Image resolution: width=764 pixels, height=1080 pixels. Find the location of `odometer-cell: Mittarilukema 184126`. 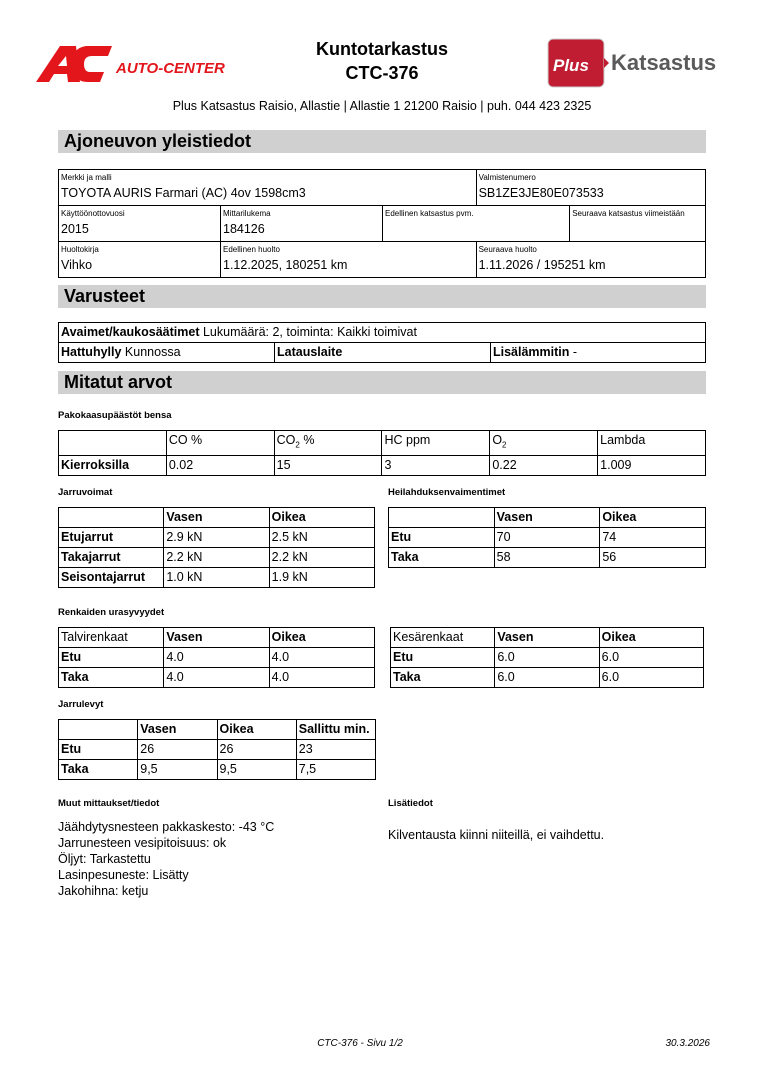

odometer-cell: Mittarilukema 184126 is located at coordinates (301, 223).